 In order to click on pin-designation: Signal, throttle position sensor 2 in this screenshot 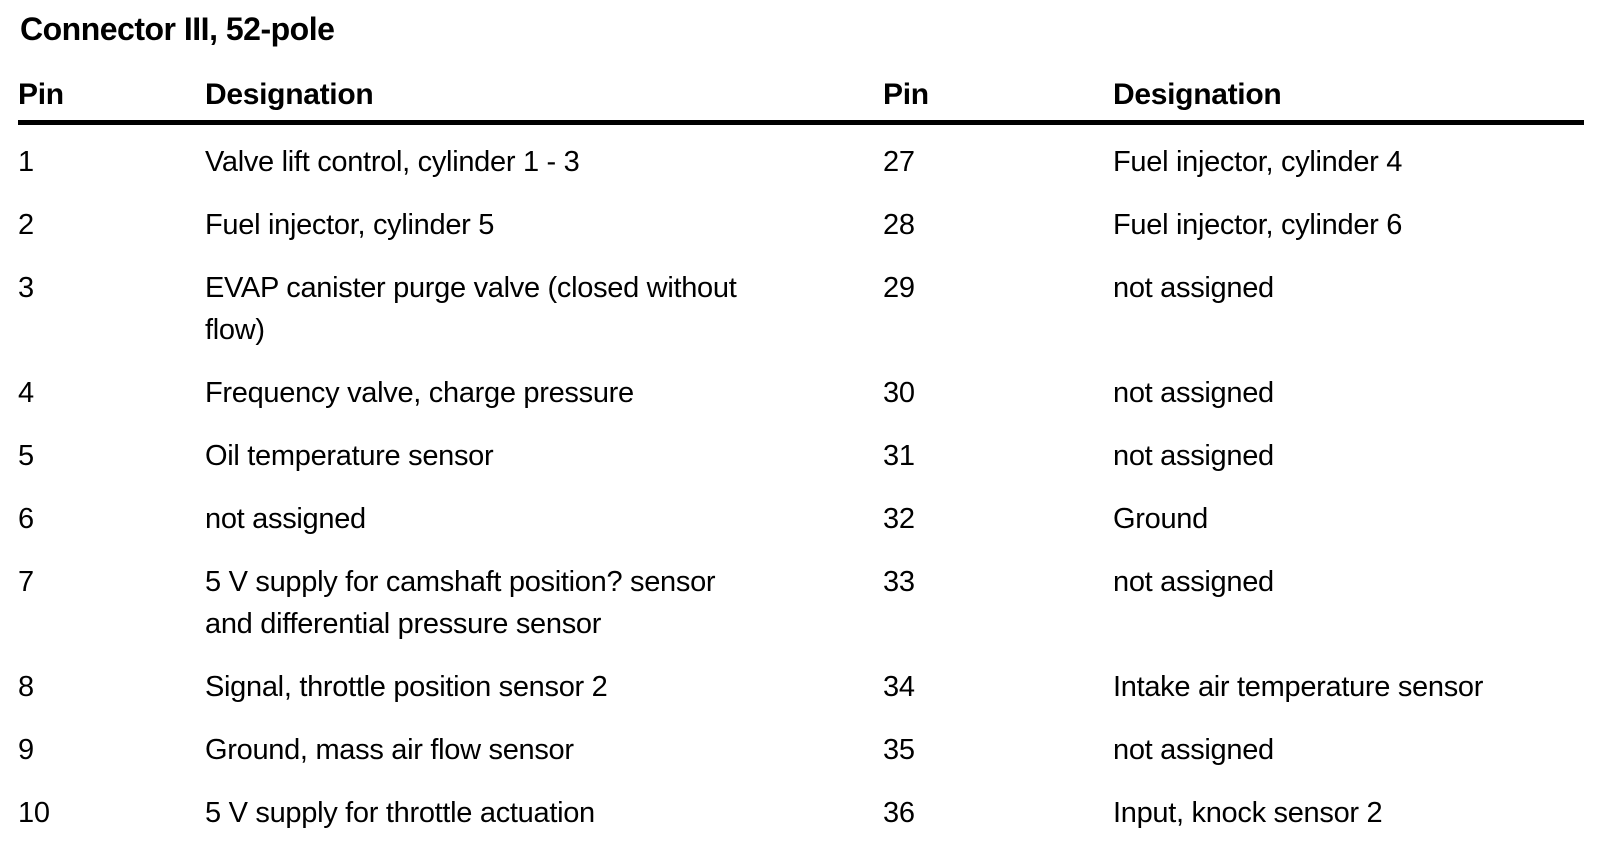, I will do `click(406, 687)`.